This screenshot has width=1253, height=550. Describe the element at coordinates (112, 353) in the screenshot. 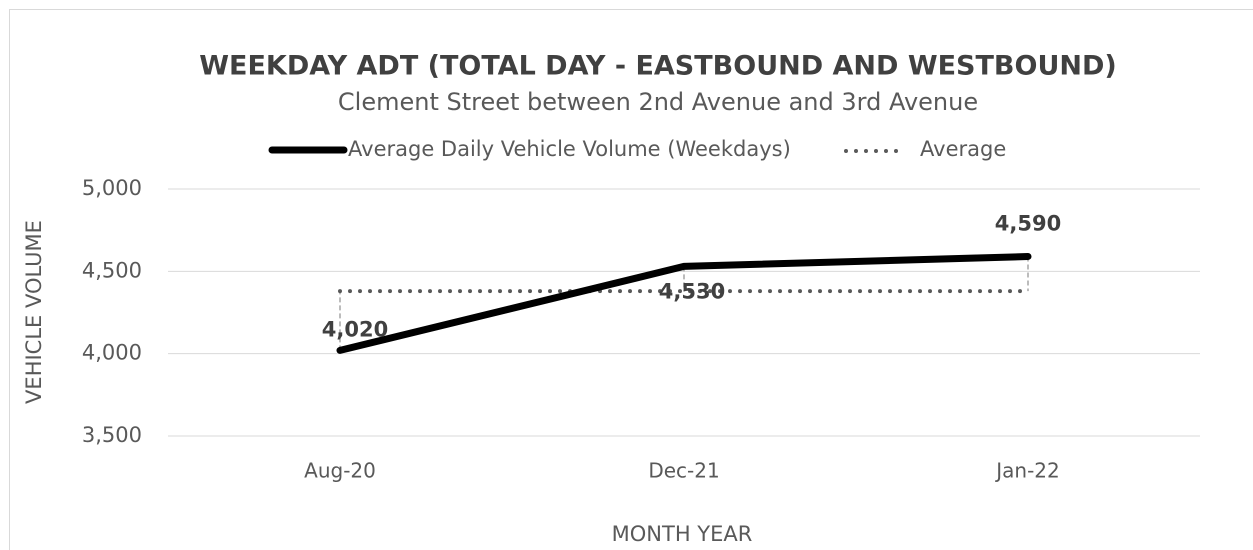

I see `y-tick-label: 4,000` at that location.